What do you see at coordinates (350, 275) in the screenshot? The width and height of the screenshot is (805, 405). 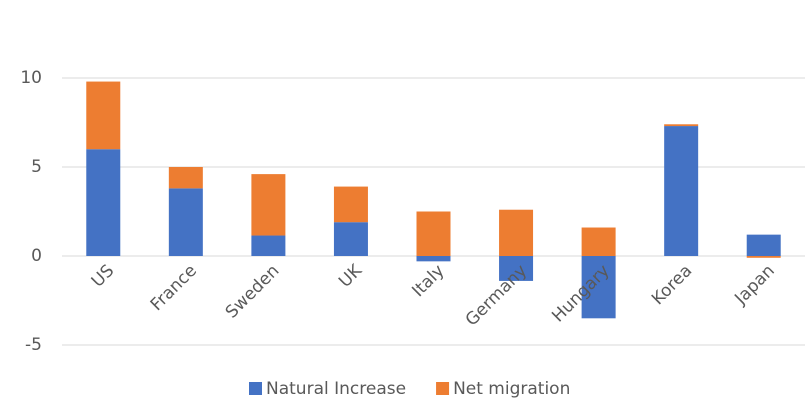 I see `x-tick-label: UK` at bounding box center [350, 275].